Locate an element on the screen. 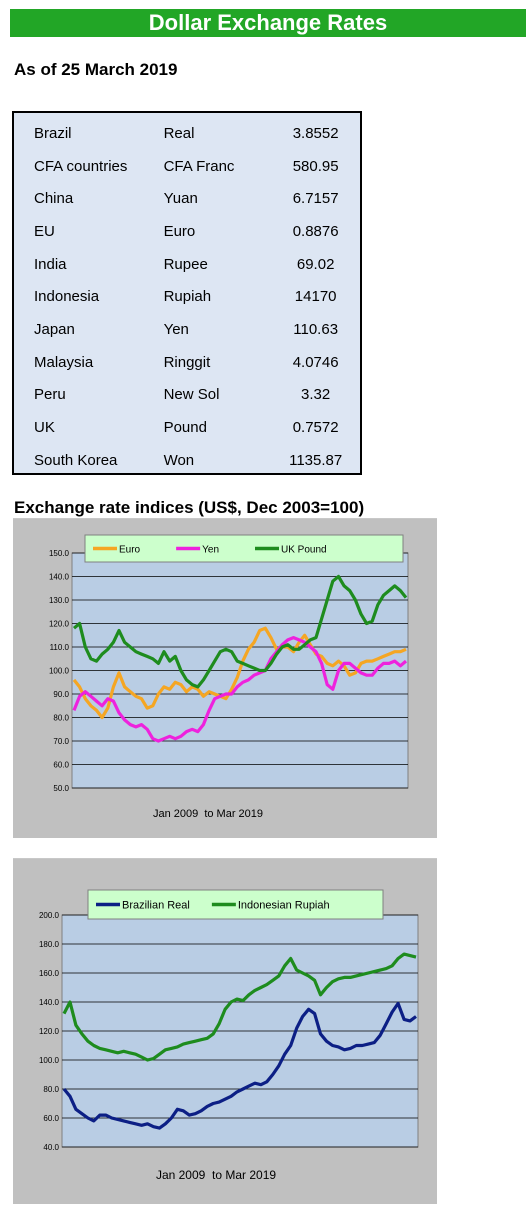 This screenshot has width=531, height=1216. series-line-yen is located at coordinates (240, 689).